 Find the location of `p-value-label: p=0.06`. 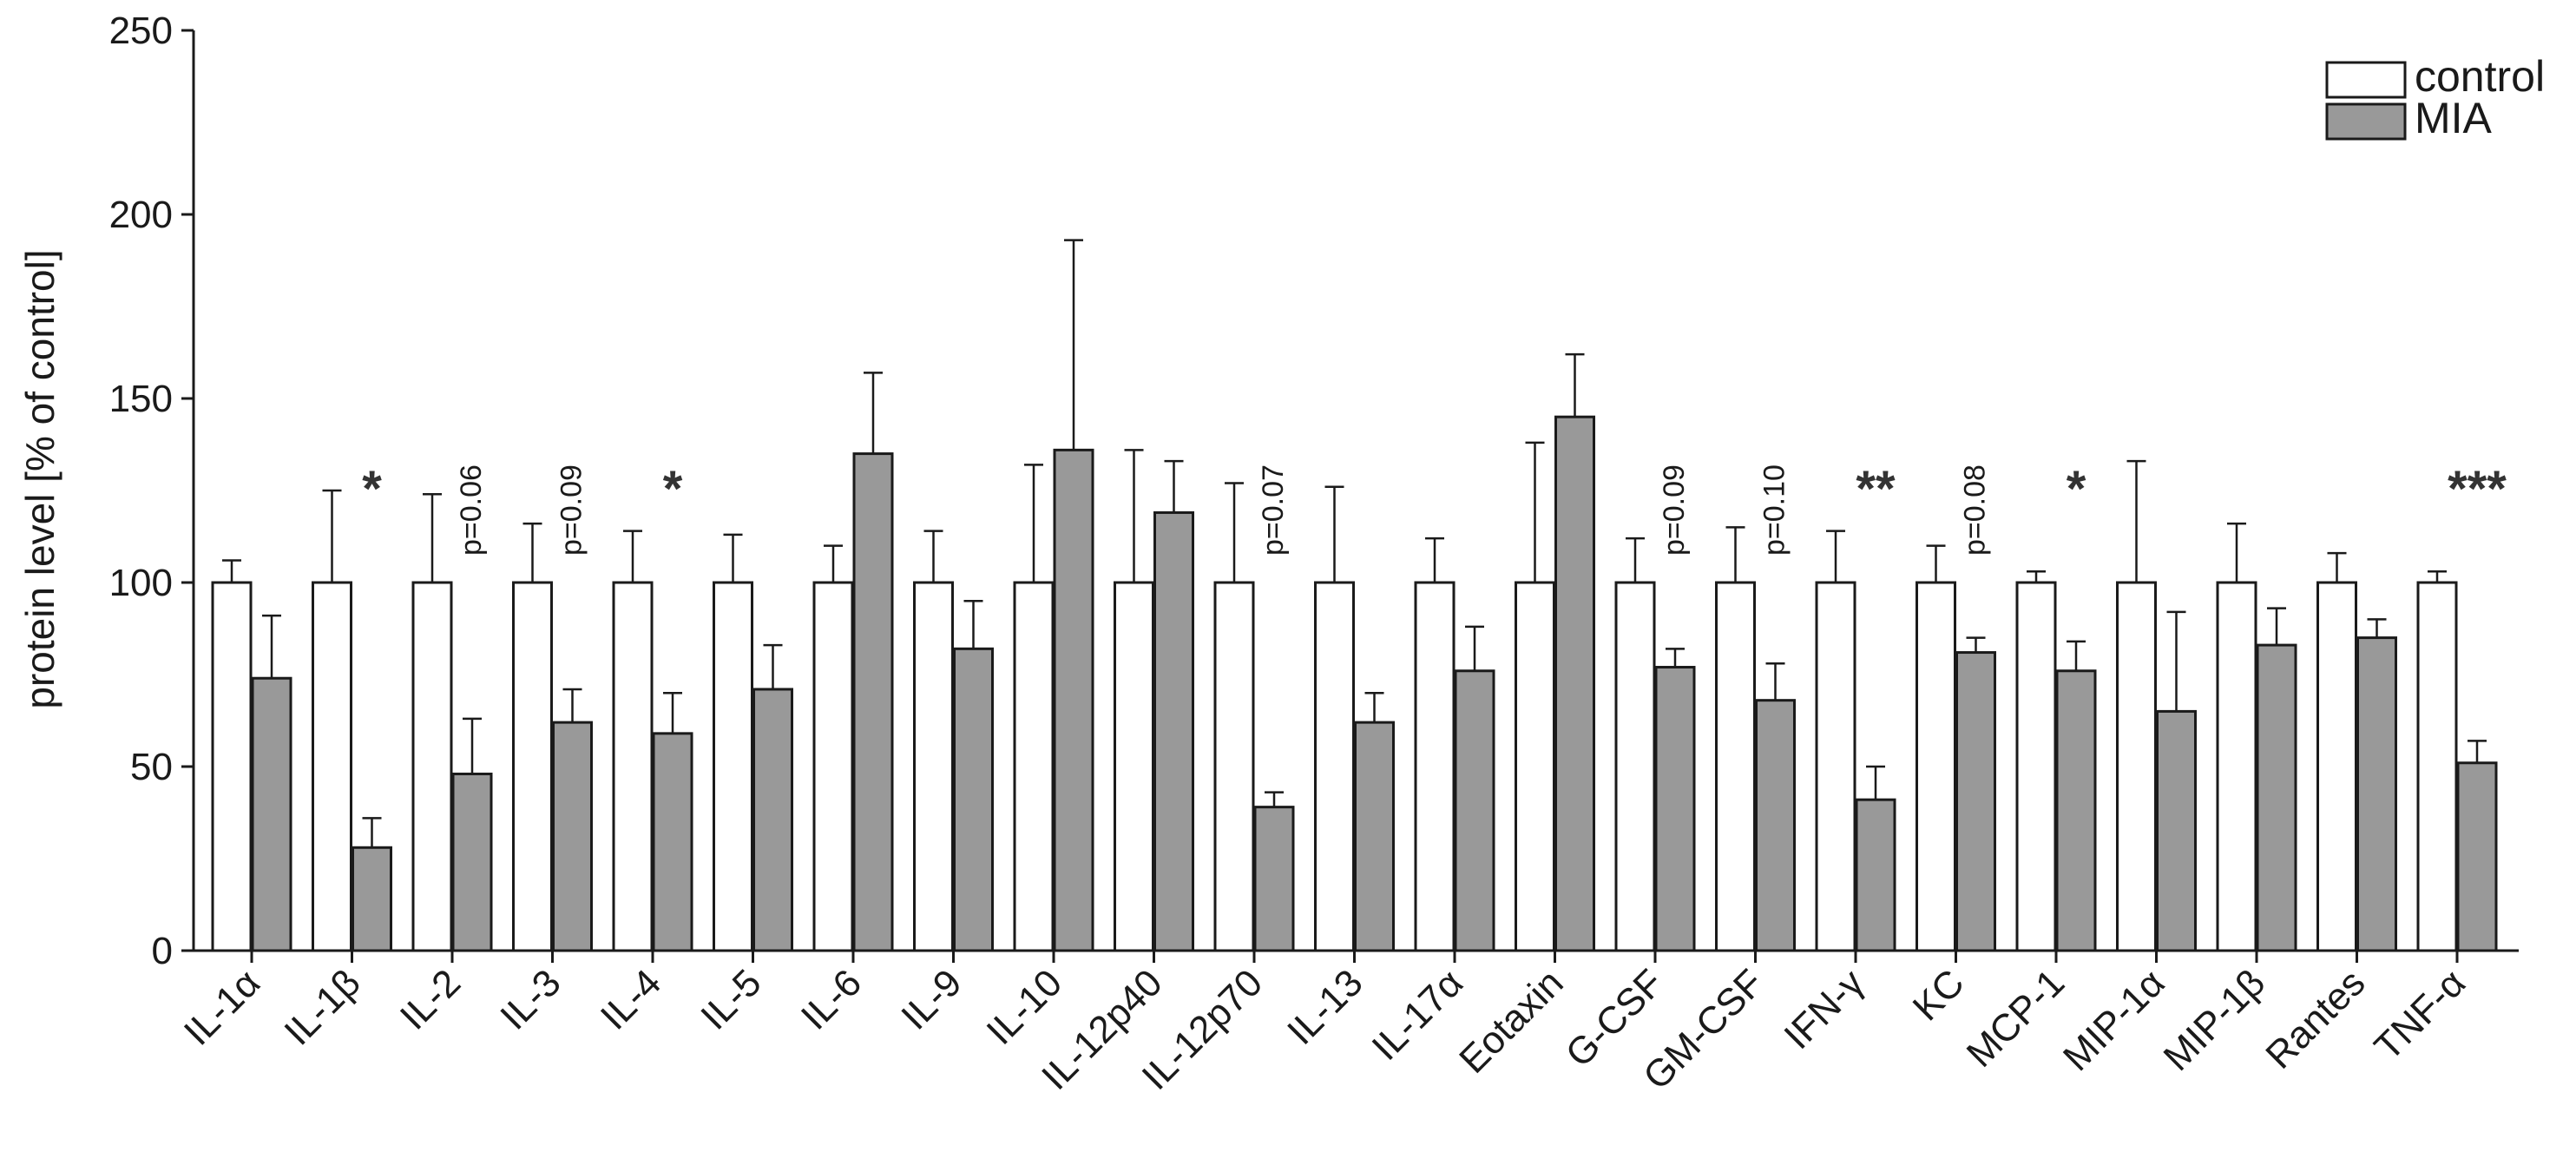

p-value-label: p=0.06 is located at coordinates (471, 510).